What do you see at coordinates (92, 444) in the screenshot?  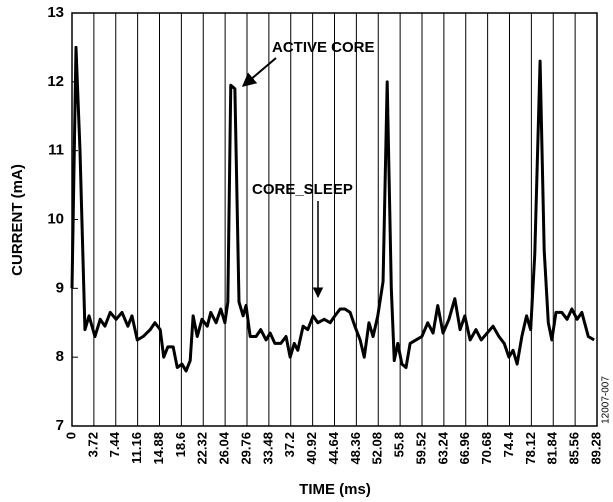 I see `x-tick-label: 3.72` at bounding box center [92, 444].